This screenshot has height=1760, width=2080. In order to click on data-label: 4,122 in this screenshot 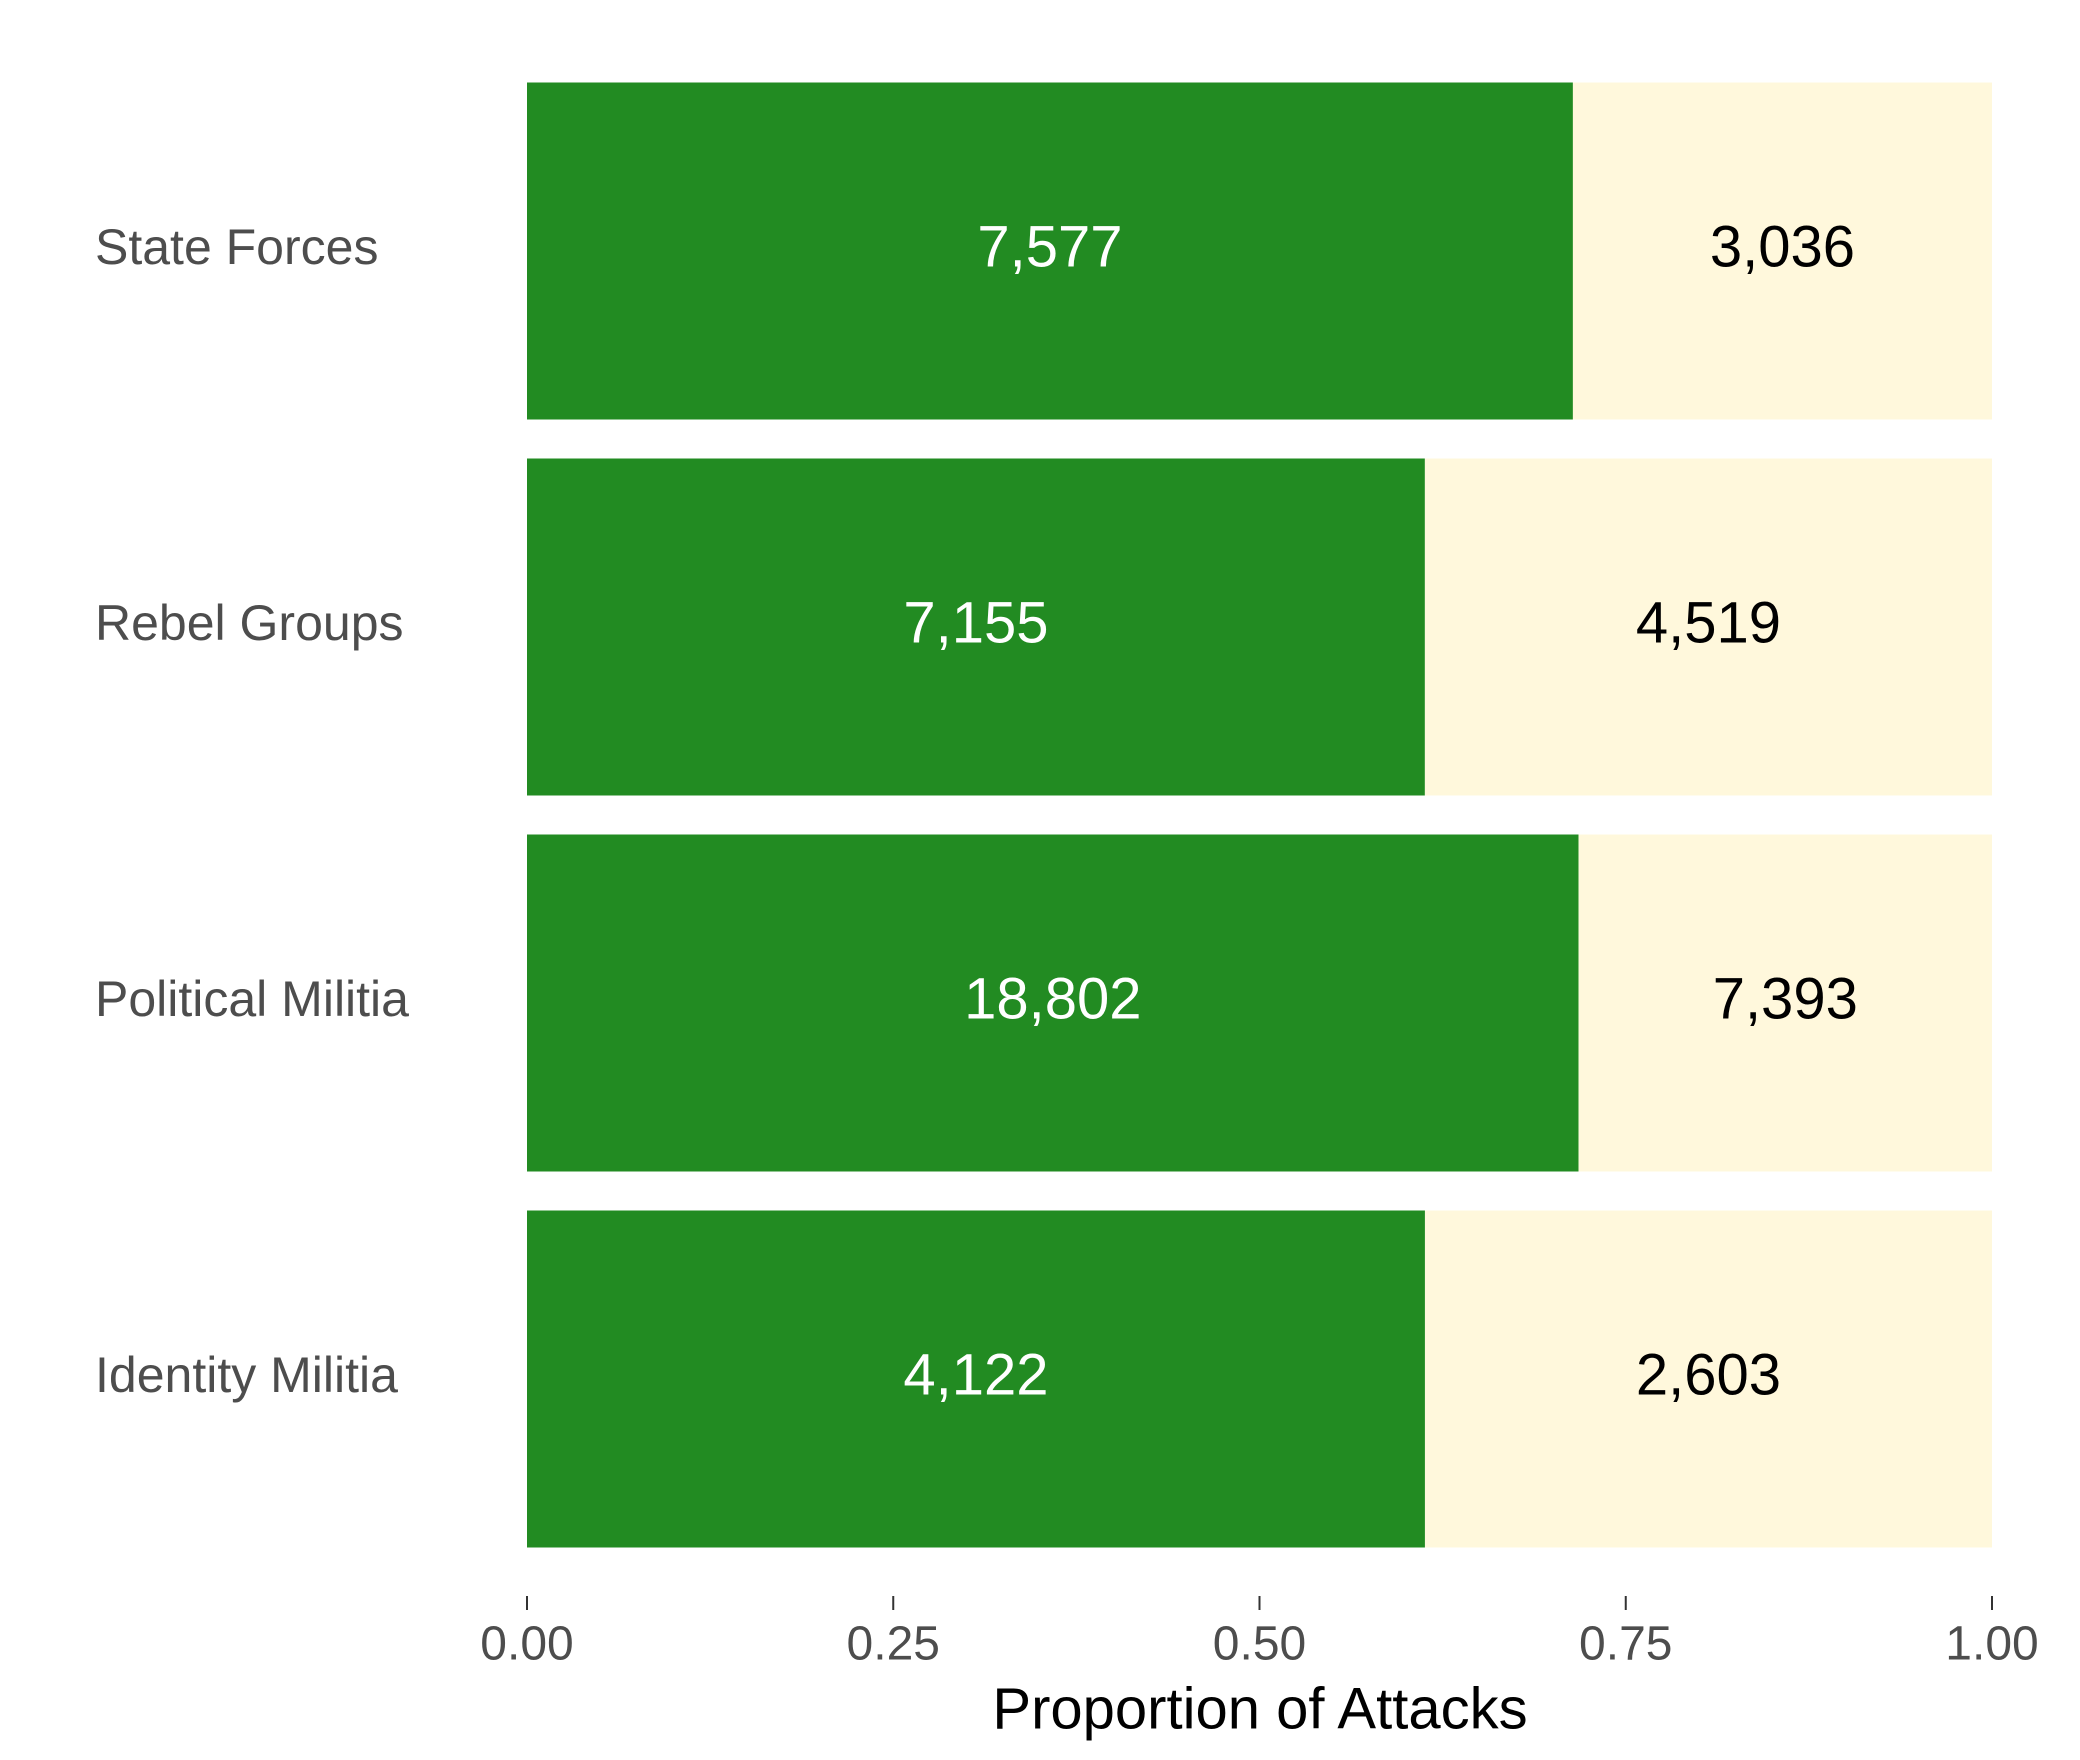, I will do `click(975, 1374)`.